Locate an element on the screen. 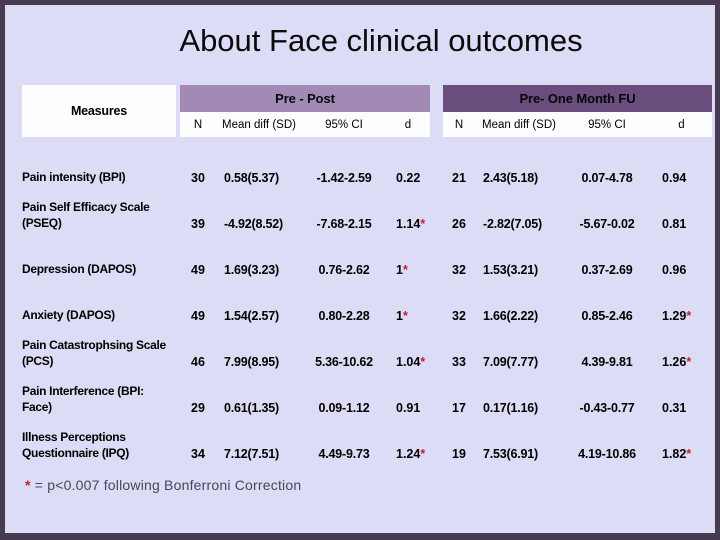  pre-post-section-header: Pre - Post is located at coordinates (305, 98).